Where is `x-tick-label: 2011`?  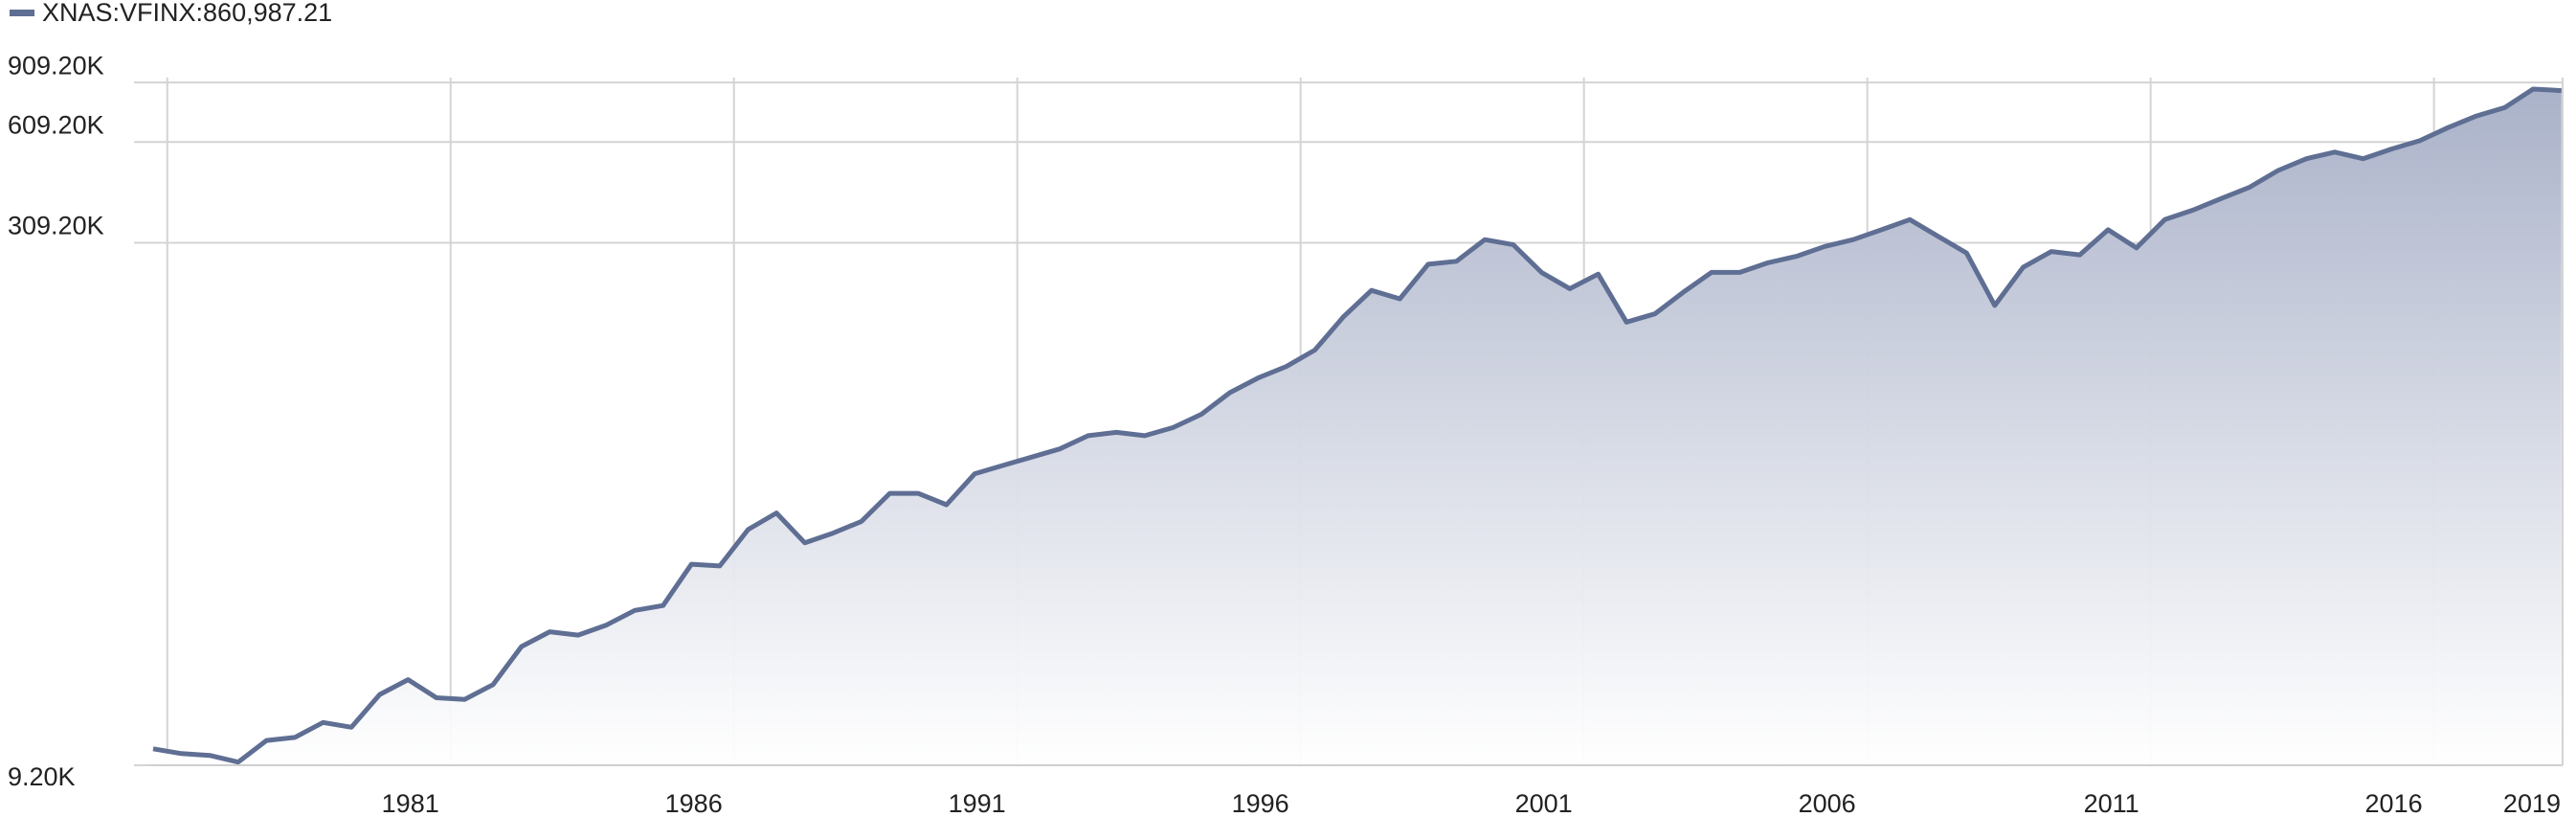 x-tick-label: 2011 is located at coordinates (2112, 803).